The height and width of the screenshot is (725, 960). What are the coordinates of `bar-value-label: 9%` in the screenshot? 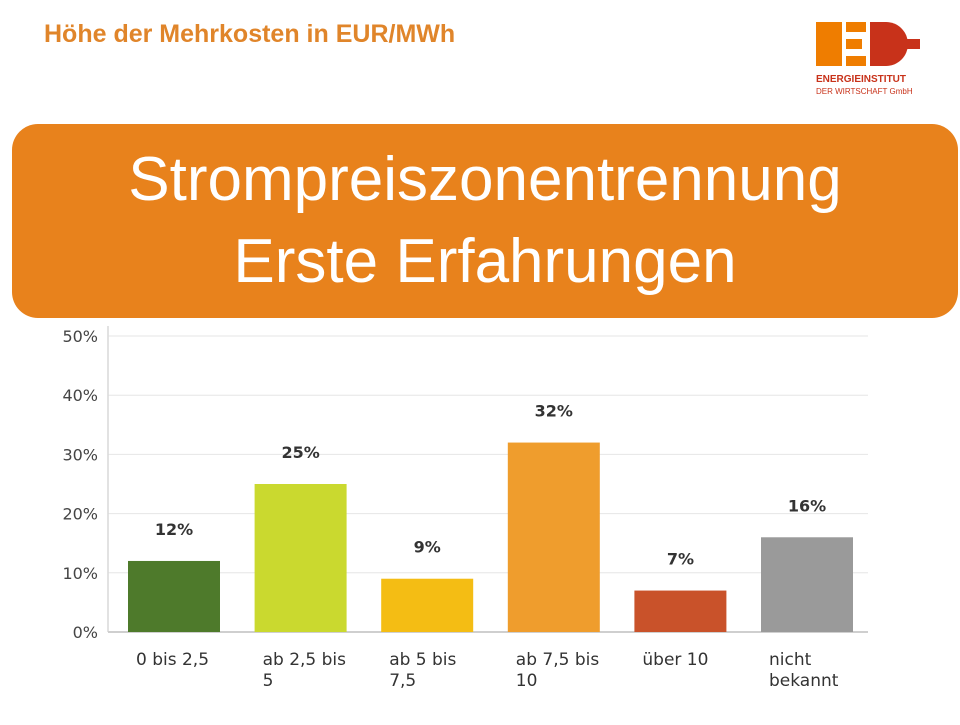 It's located at (427, 547).